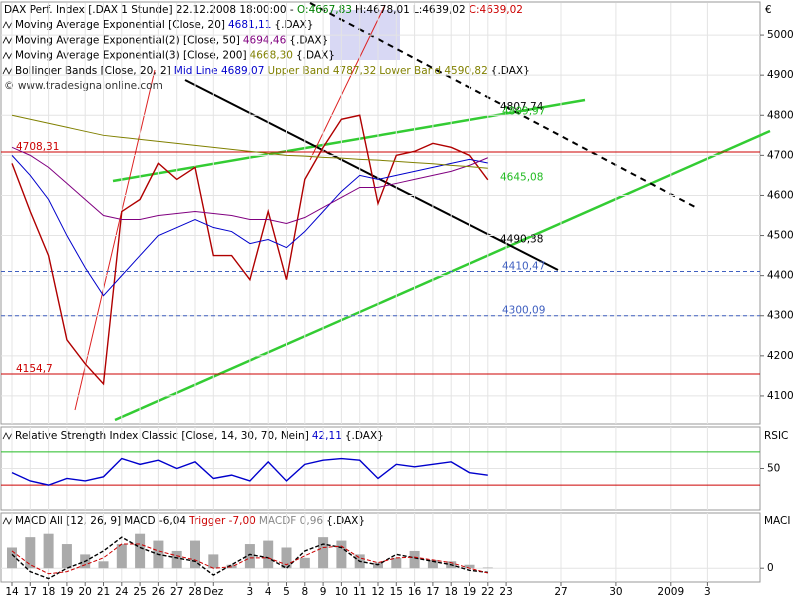 This screenshot has height=600, width=800. I want to click on legend-part: Upper Band 4787,32, so click(321, 71).